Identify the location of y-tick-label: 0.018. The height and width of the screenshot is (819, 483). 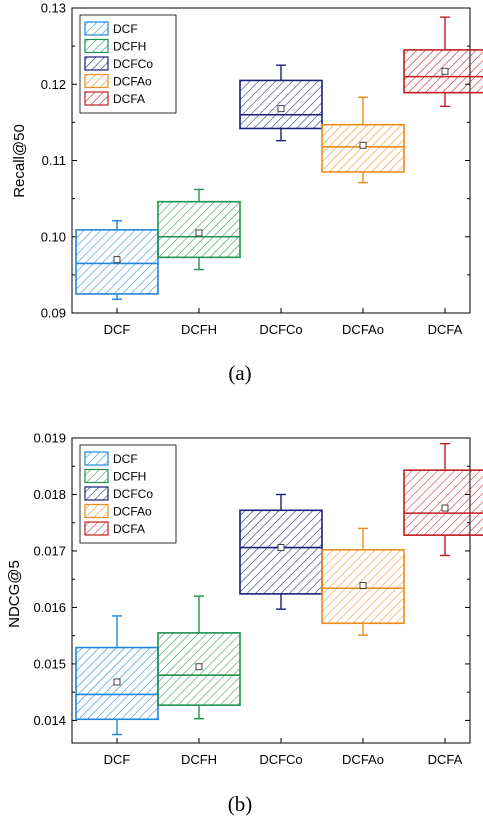
(49, 494).